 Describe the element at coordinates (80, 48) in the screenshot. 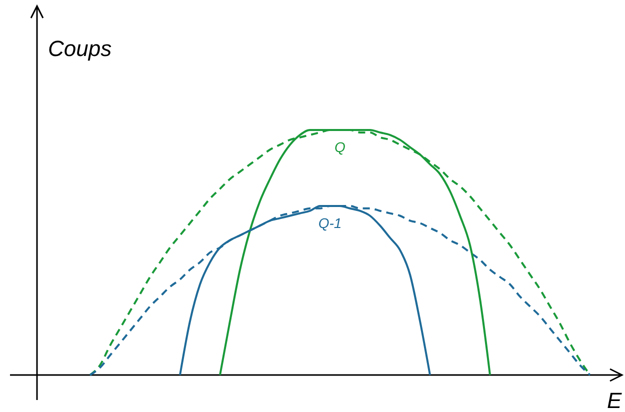

I see `y-axis-title: Coups` at that location.